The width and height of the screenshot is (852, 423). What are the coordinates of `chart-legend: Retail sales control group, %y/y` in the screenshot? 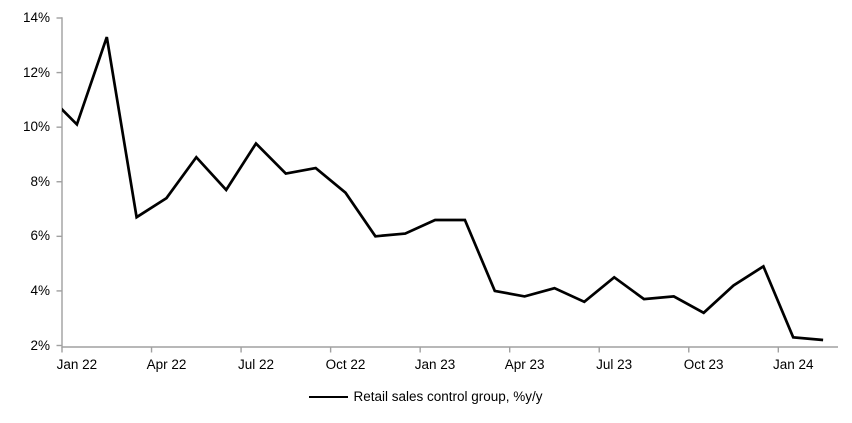 It's located at (426, 396).